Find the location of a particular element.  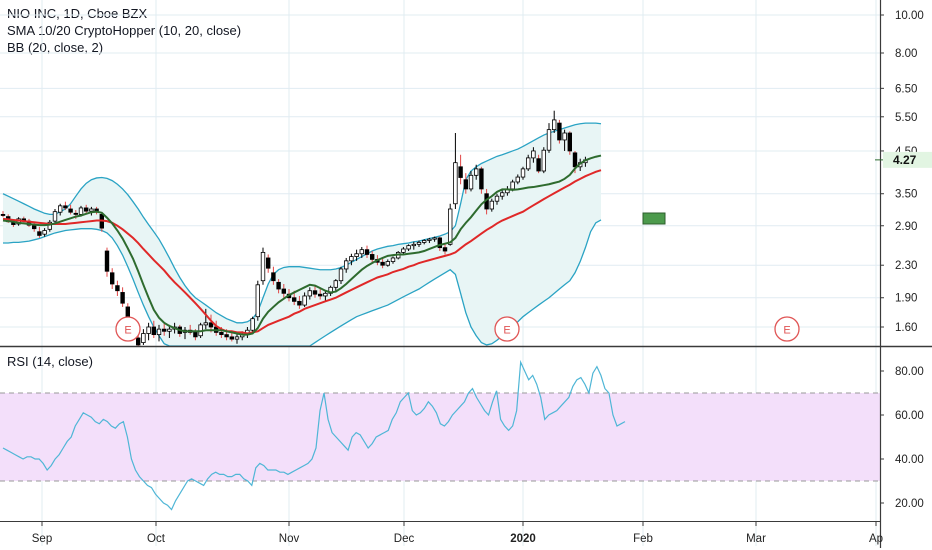

earnings-label: E is located at coordinates (506, 331).